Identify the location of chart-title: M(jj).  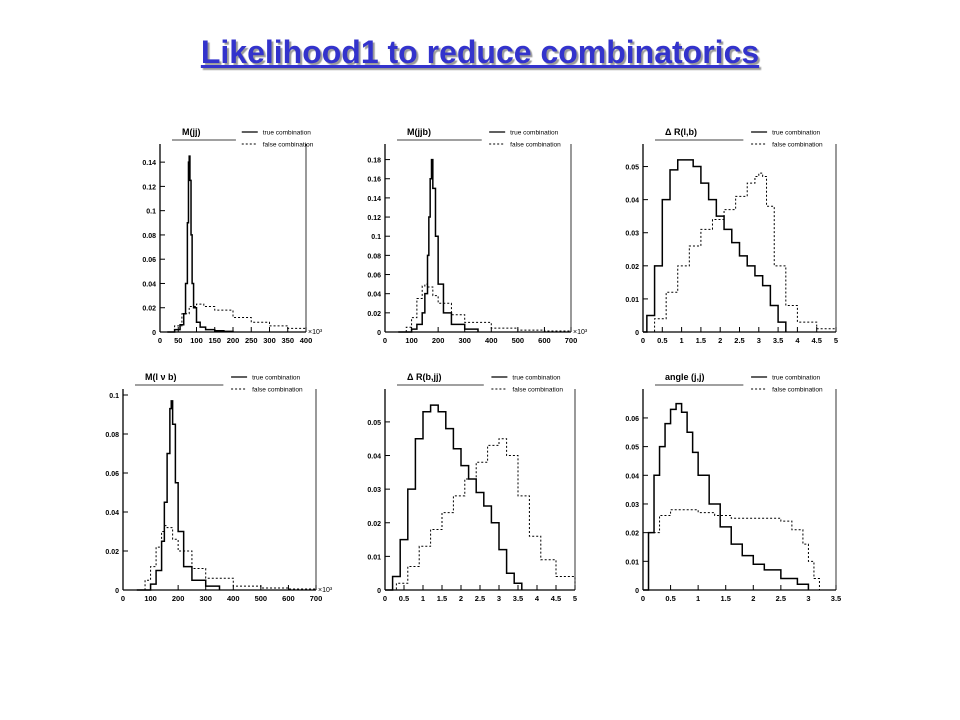
(191, 132).